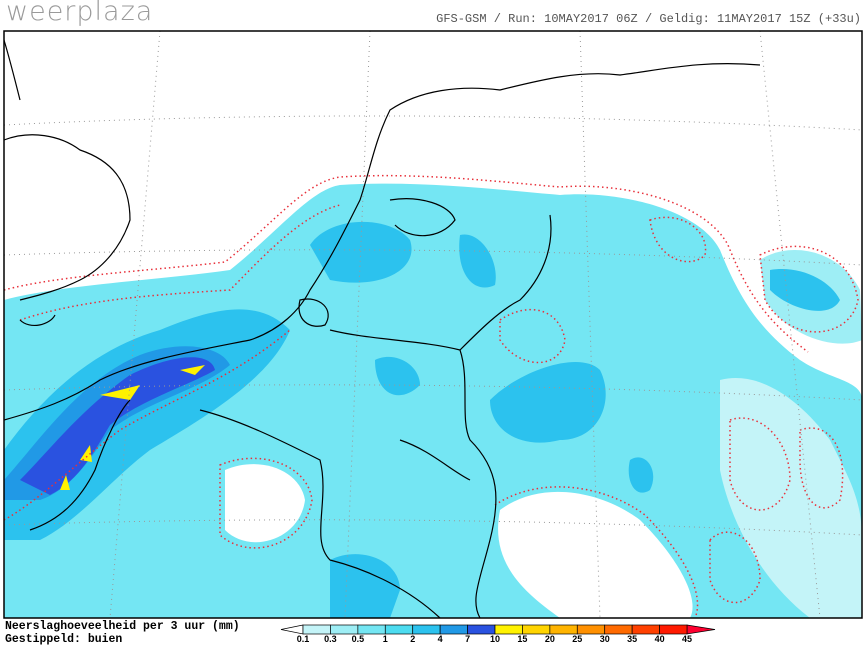 This screenshot has width=867, height=650. I want to click on colorbar-tick-label: 0.3, so click(330, 639).